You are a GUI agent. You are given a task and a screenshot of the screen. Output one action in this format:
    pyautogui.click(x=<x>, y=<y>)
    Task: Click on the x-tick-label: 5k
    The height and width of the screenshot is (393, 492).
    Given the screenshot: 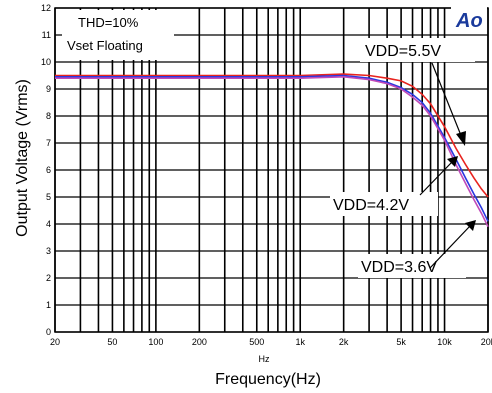 What is the action you would take?
    pyautogui.click(x=401, y=342)
    